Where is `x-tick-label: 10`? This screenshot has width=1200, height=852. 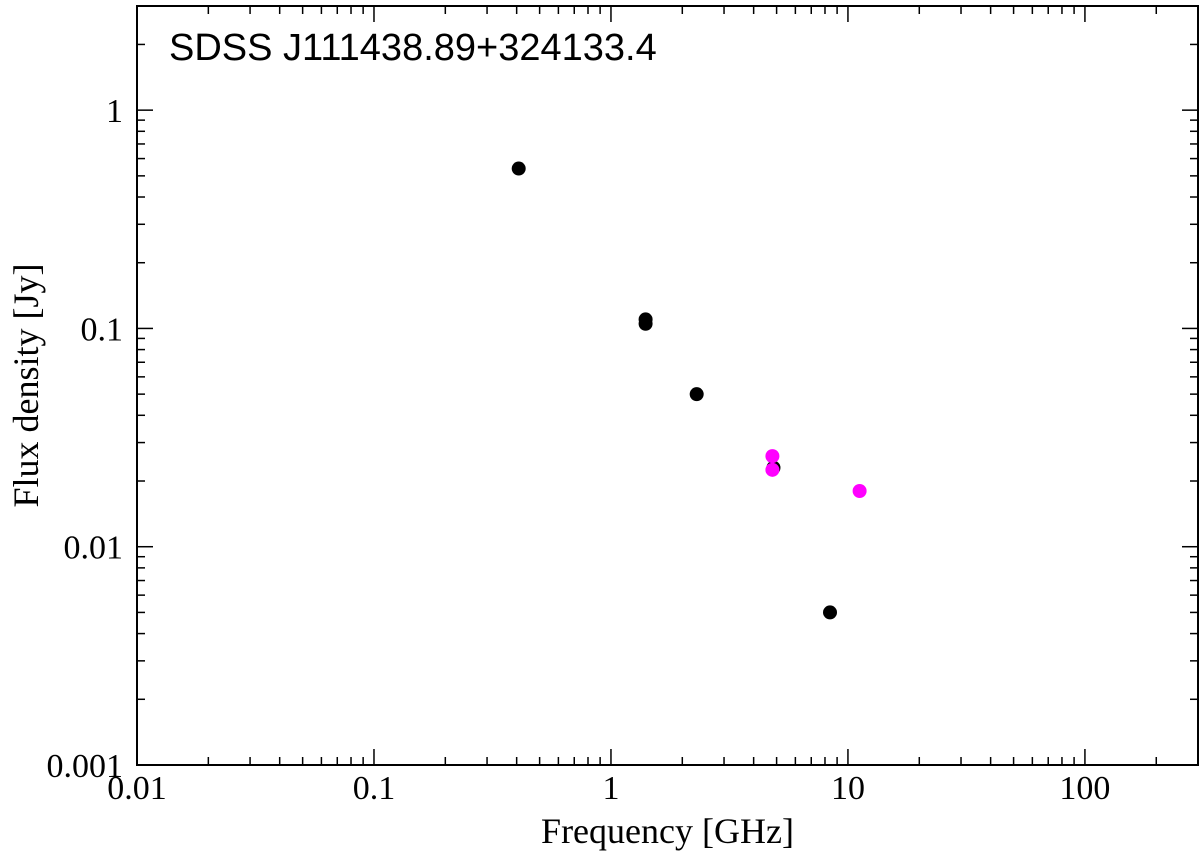
x-tick-label: 10 is located at coordinates (848, 788).